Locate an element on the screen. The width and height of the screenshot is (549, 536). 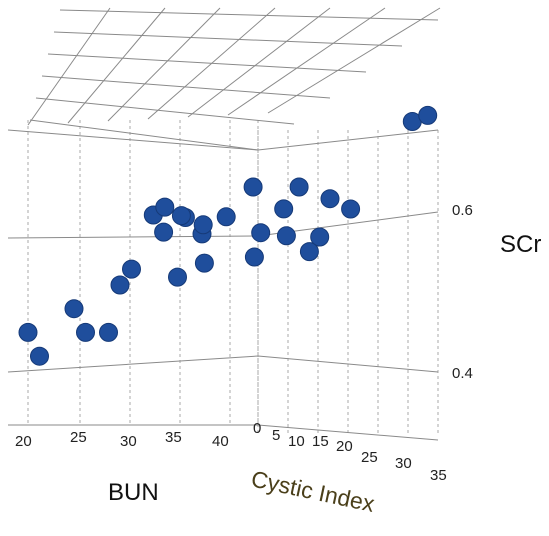
bun-tick-label: 30 is located at coordinates (128, 441).